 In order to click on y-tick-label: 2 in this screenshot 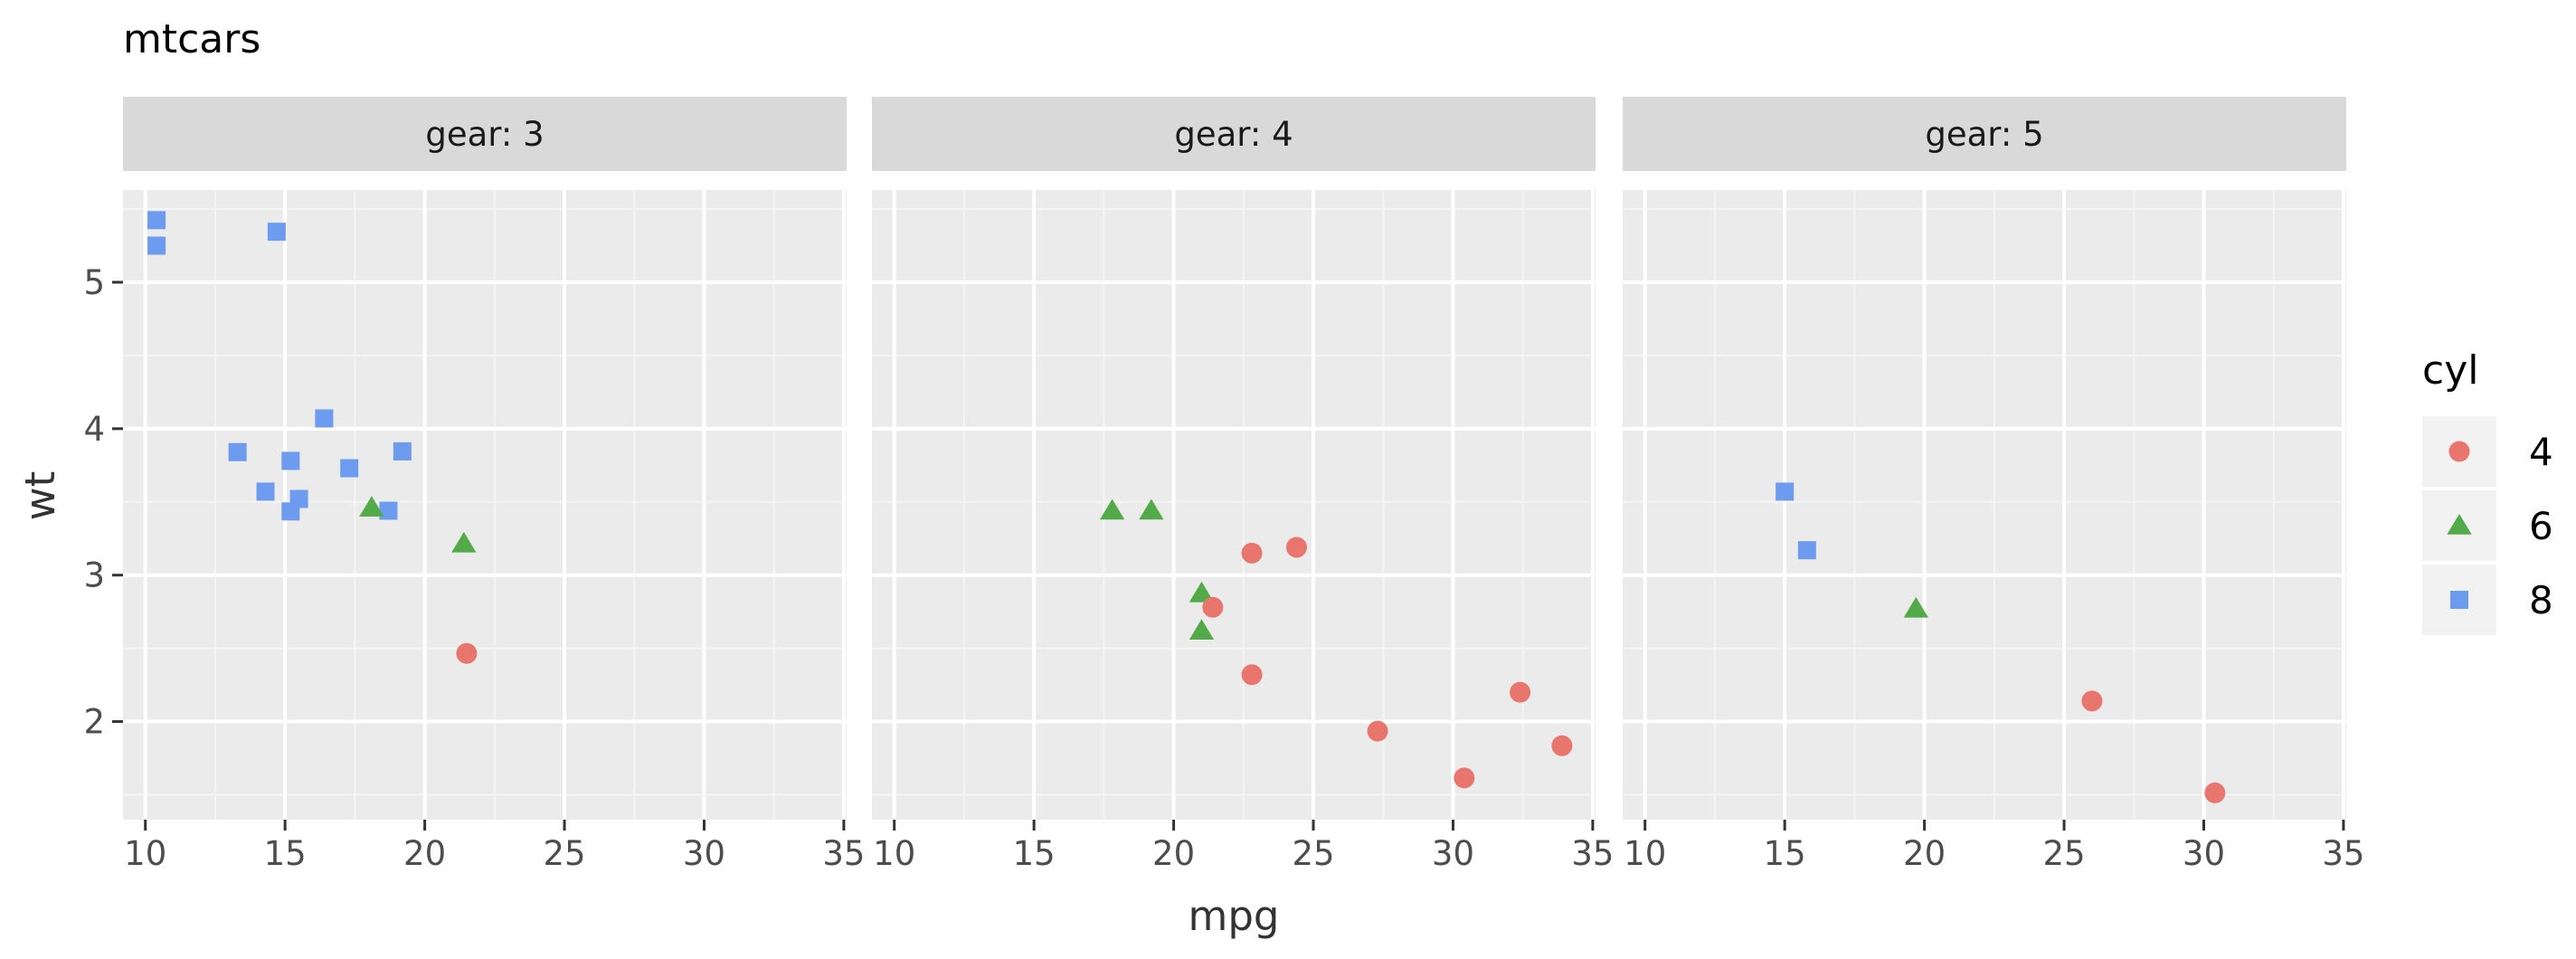, I will do `click(94, 722)`.